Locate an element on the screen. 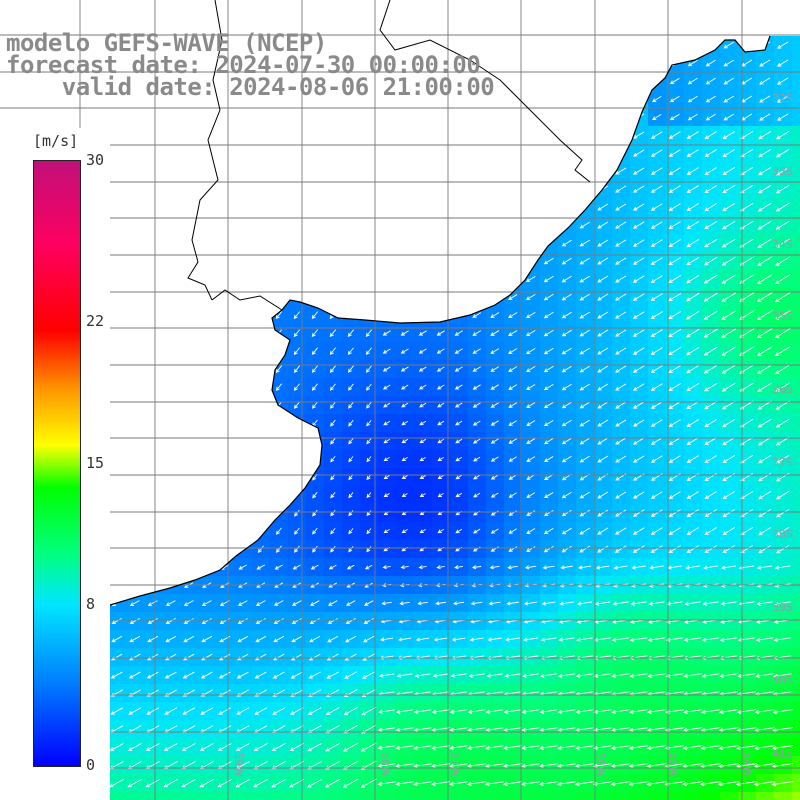 This screenshot has height=800, width=800. colorbar-tick-22: 22 is located at coordinates (95, 321).